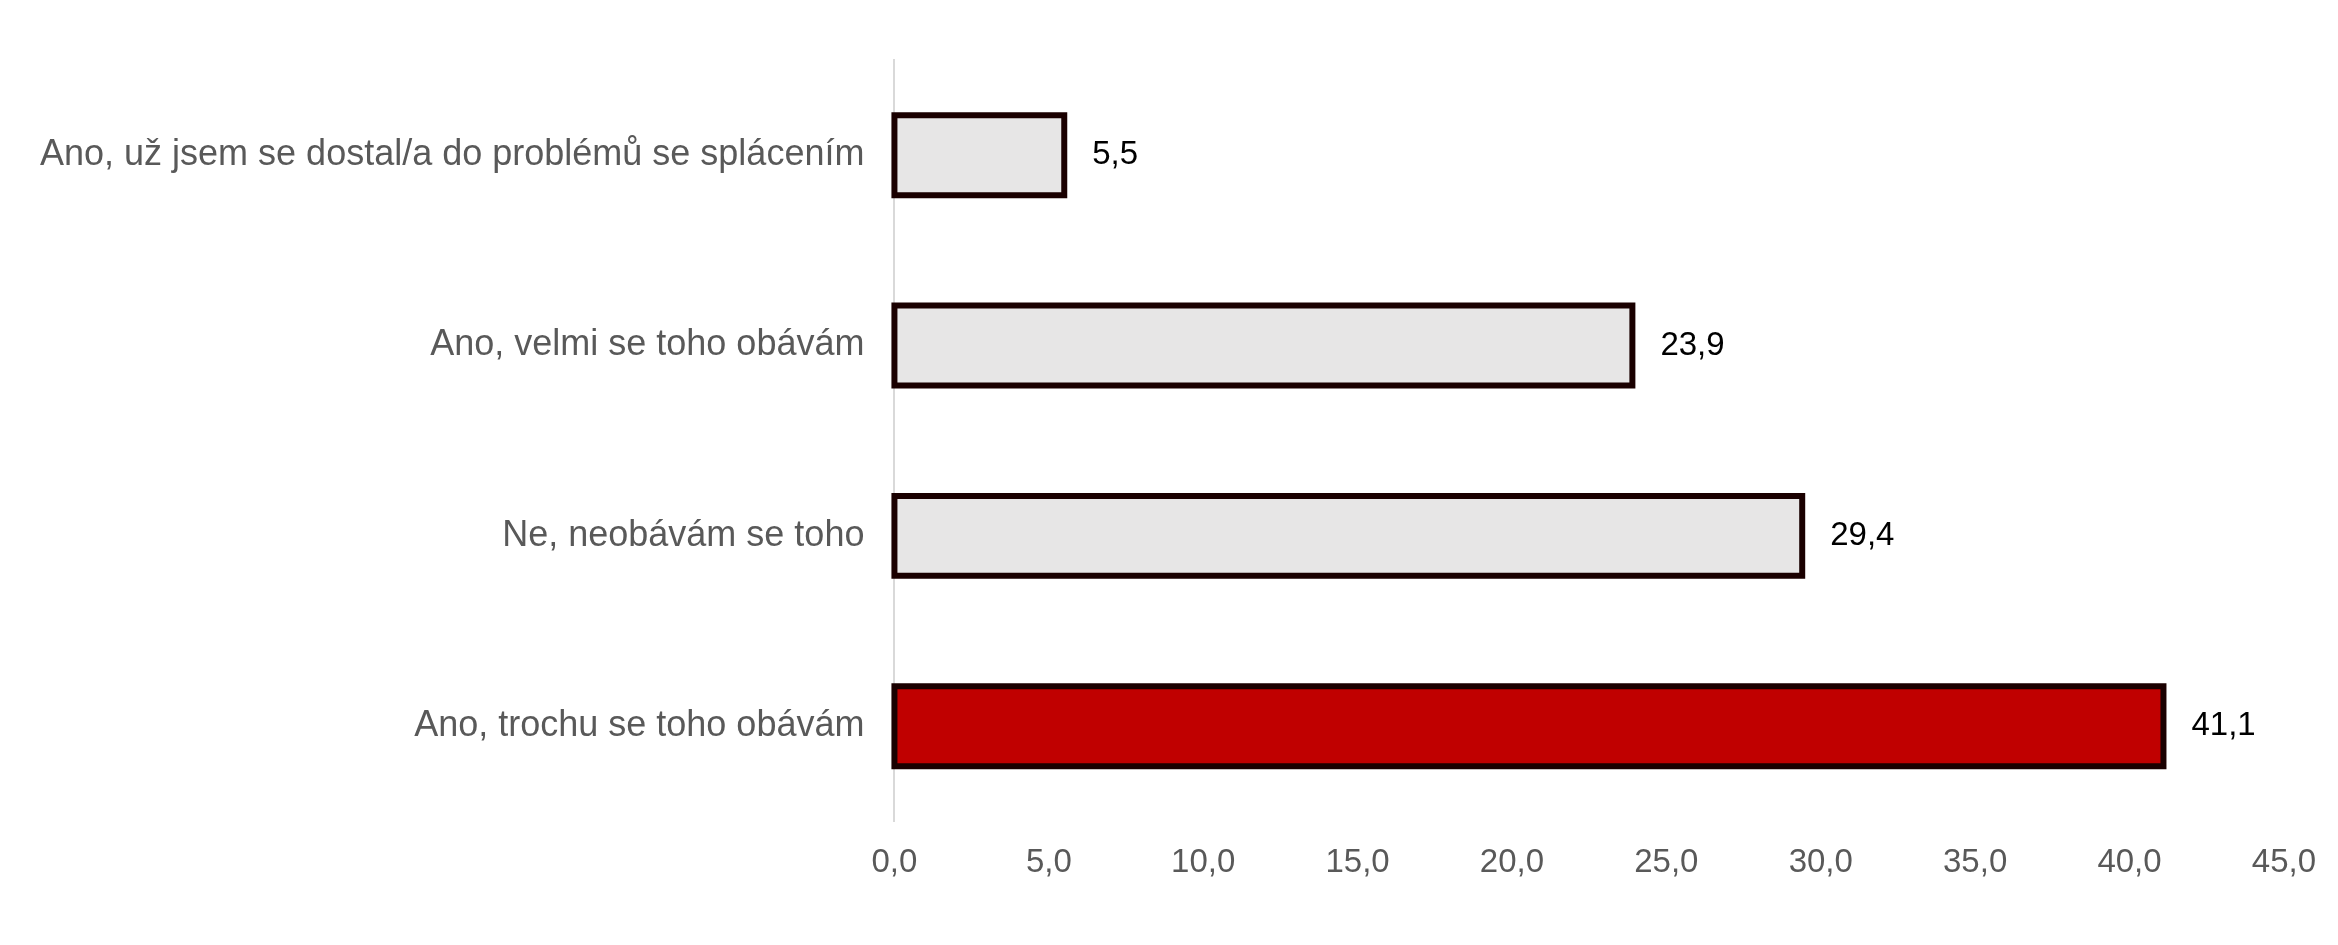 This screenshot has height=945, width=2338. What do you see at coordinates (452, 153) in the screenshot?
I see `y-tick-label: Ano, už jsem se dostal/a do problémů se splácením` at bounding box center [452, 153].